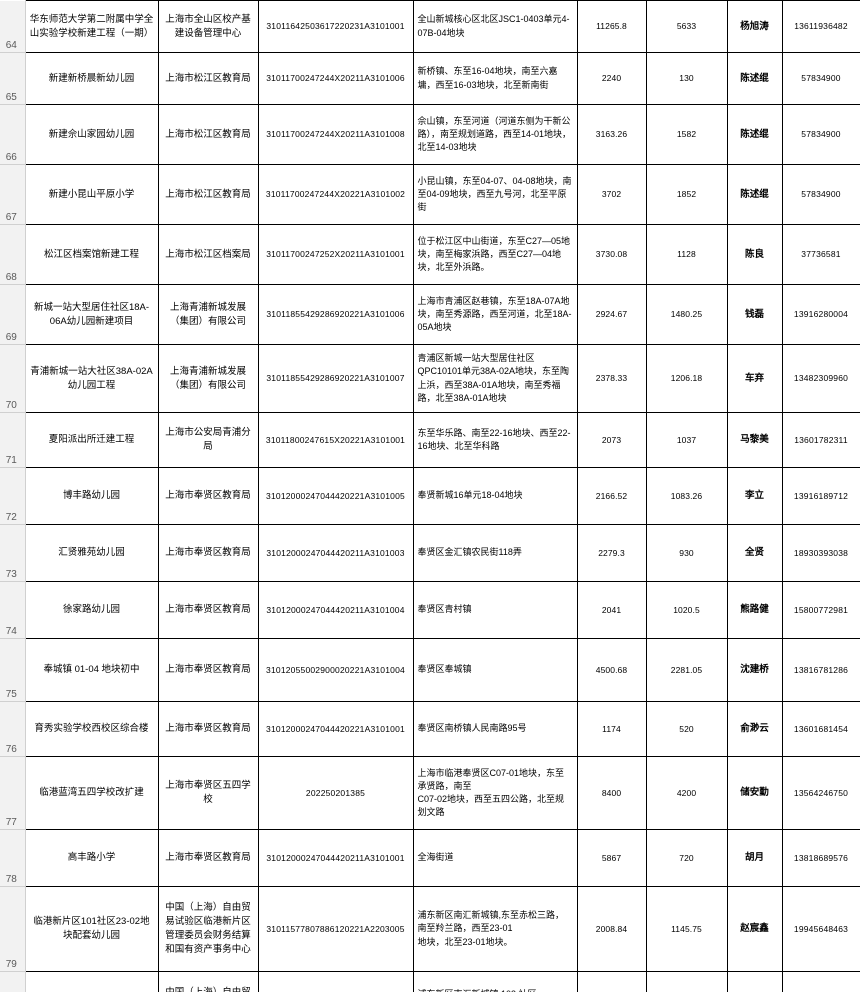 The image size is (860, 992). What do you see at coordinates (611, 194) in the screenshot?
I see `cell-total-area: 3702` at bounding box center [611, 194].